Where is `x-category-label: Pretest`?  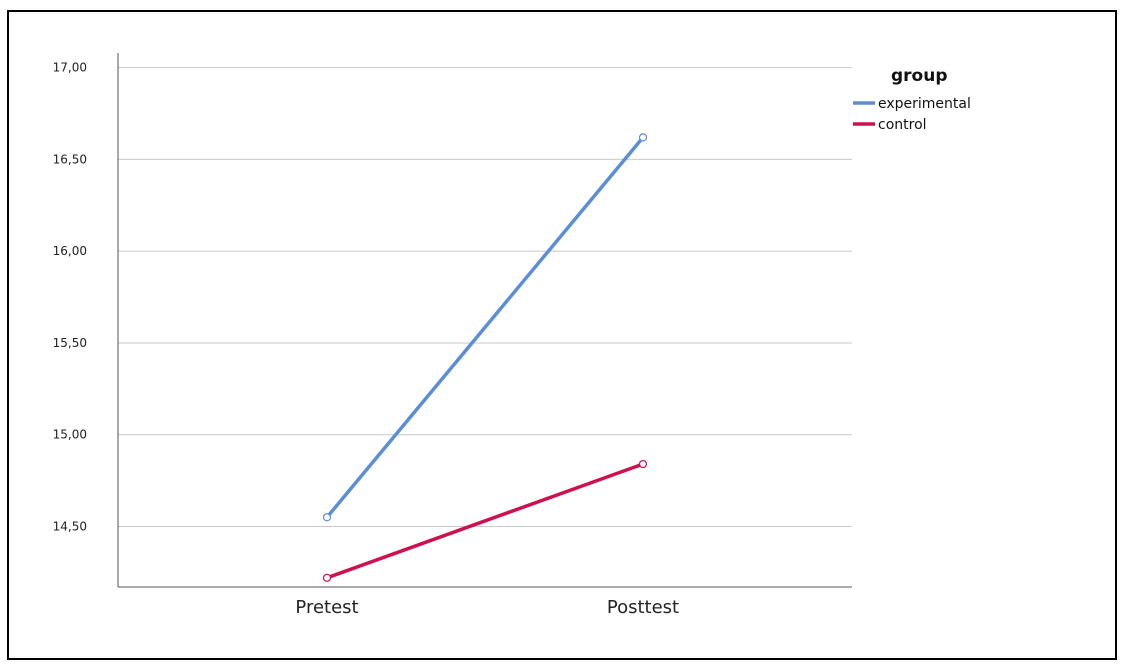
x-category-label: Pretest is located at coordinates (326, 607).